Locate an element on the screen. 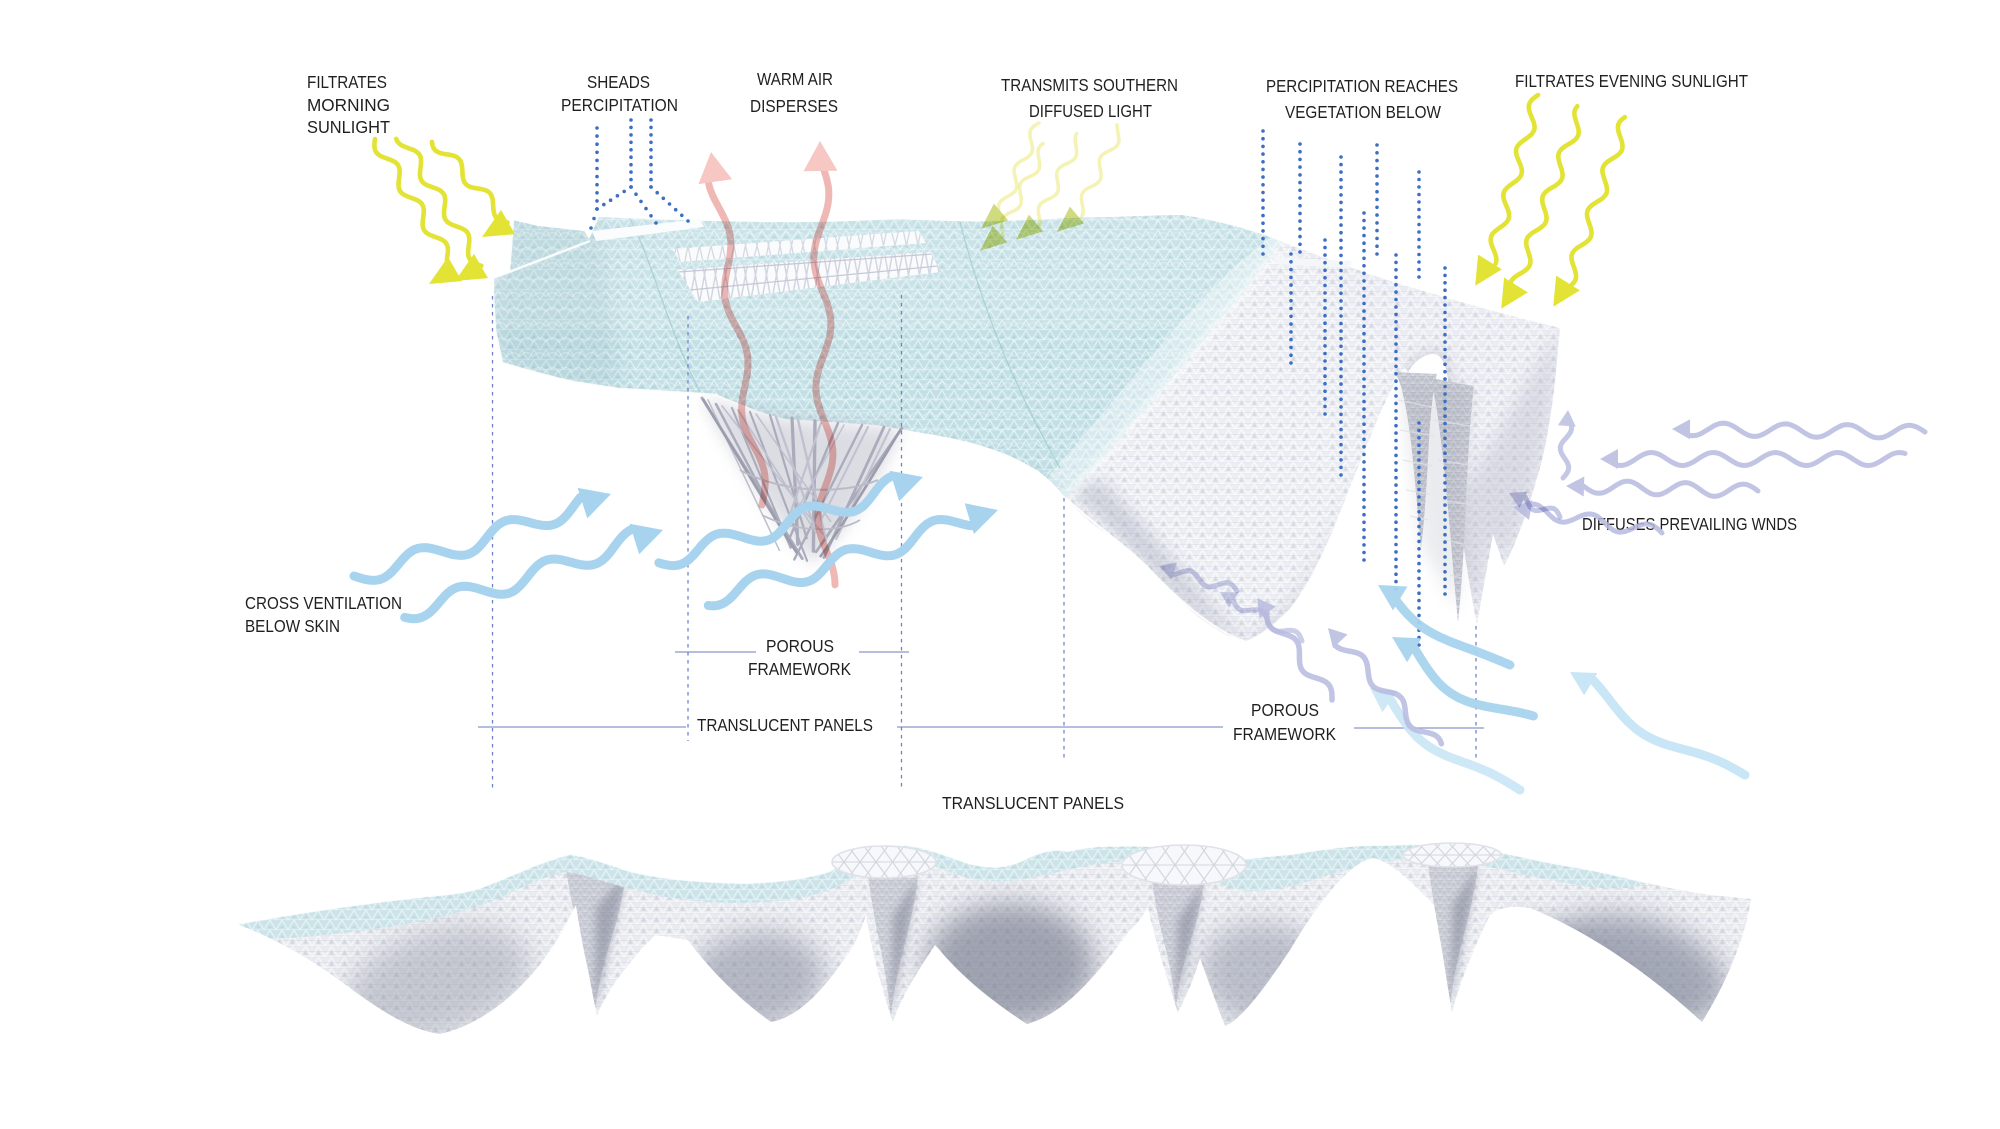  svg-text: VEGETATION BELOW is located at coordinates (1363, 112).